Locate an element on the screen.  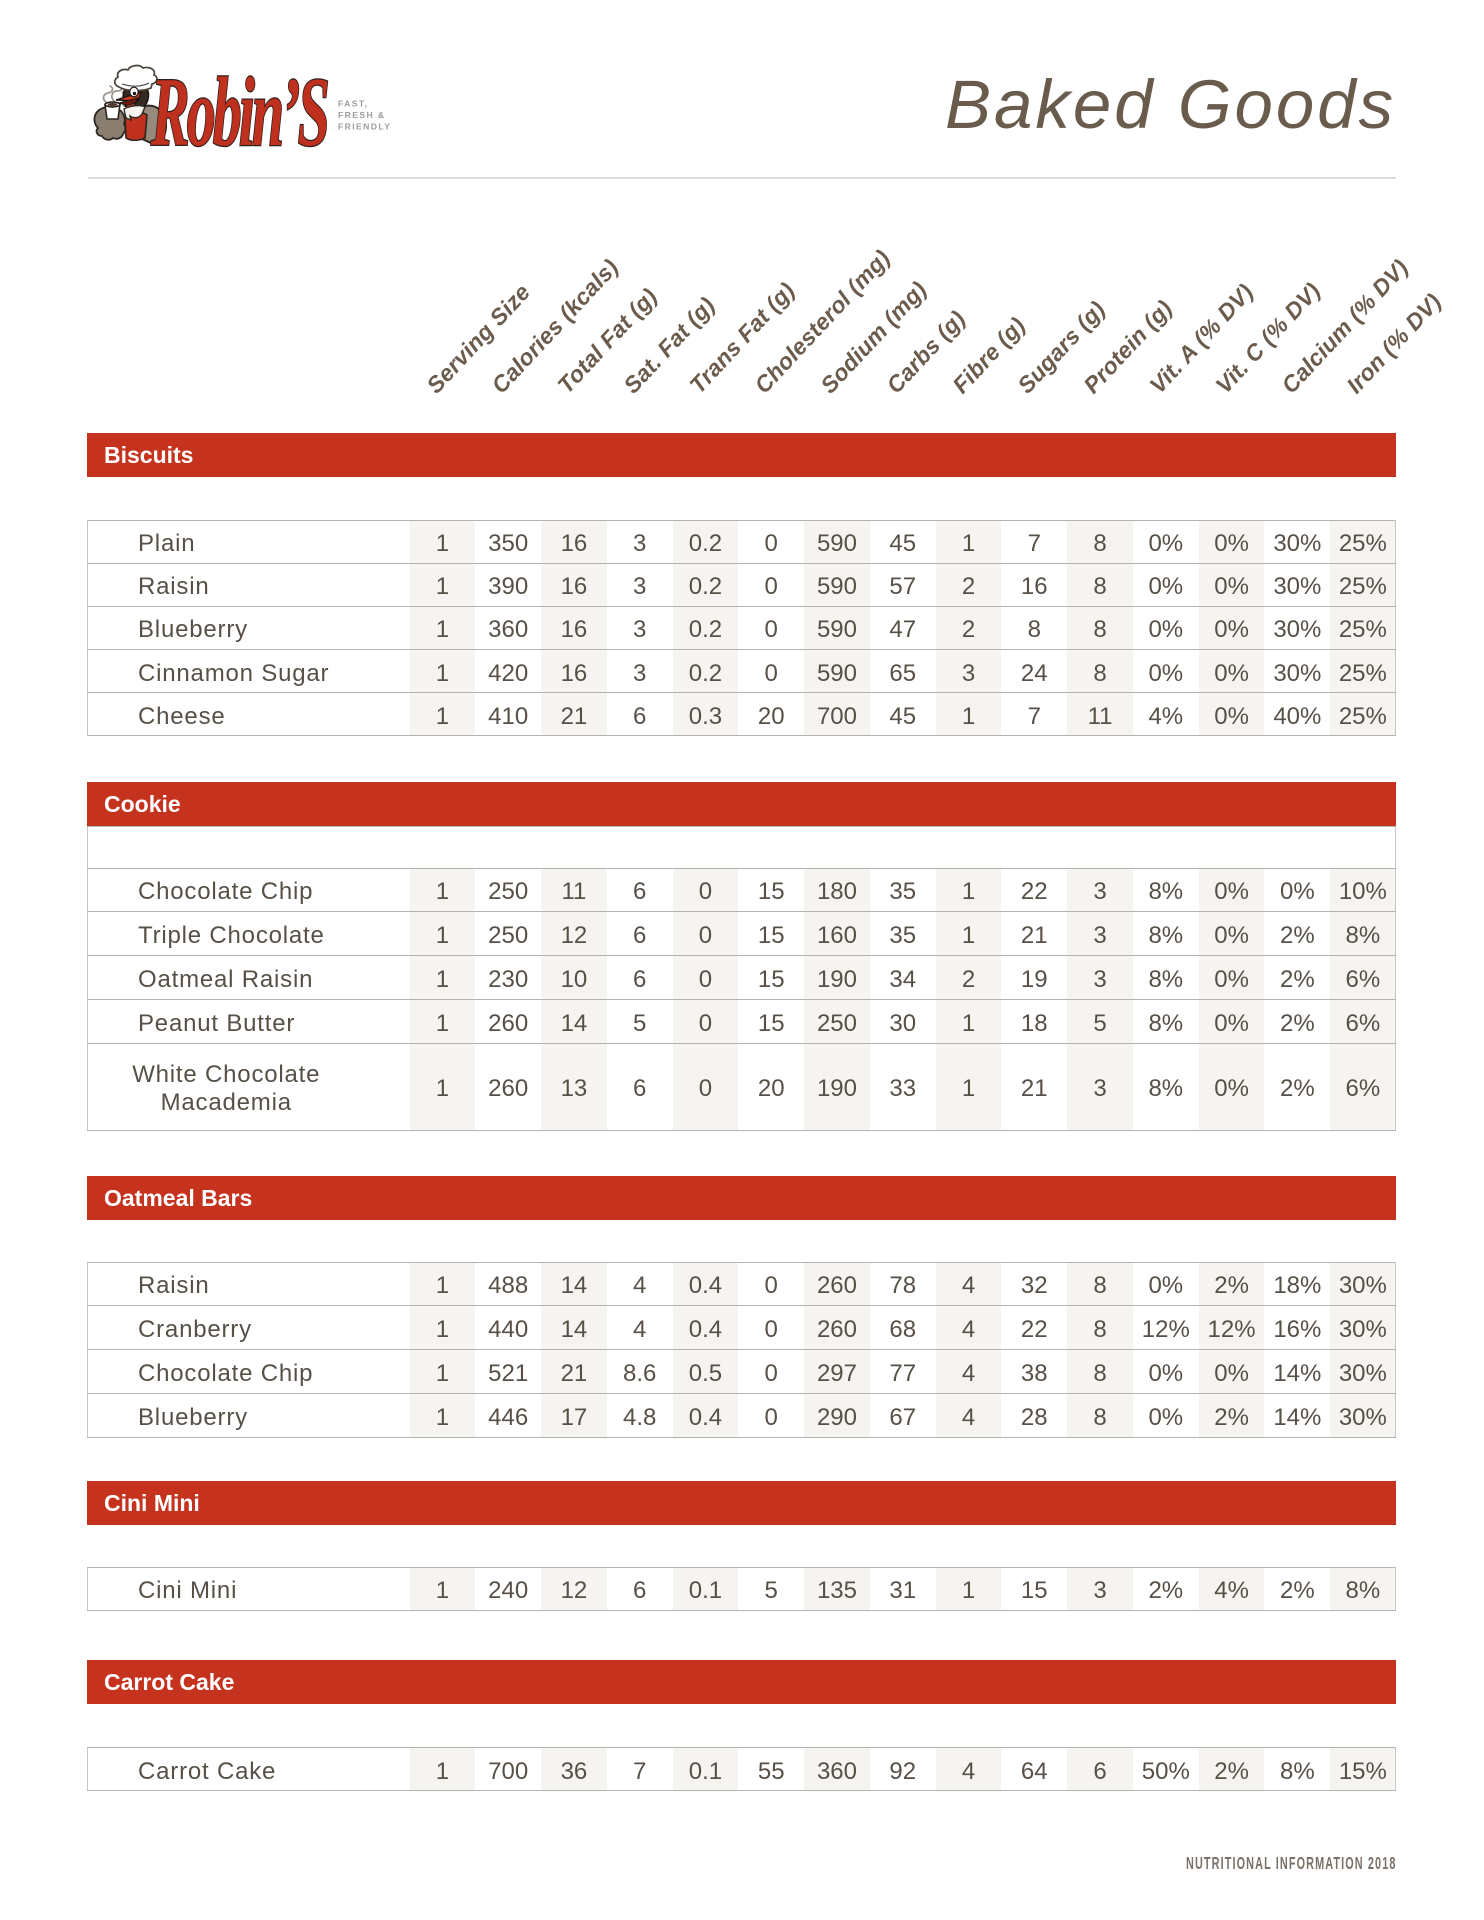
svg-text: FRESH & is located at coordinates (362, 115).